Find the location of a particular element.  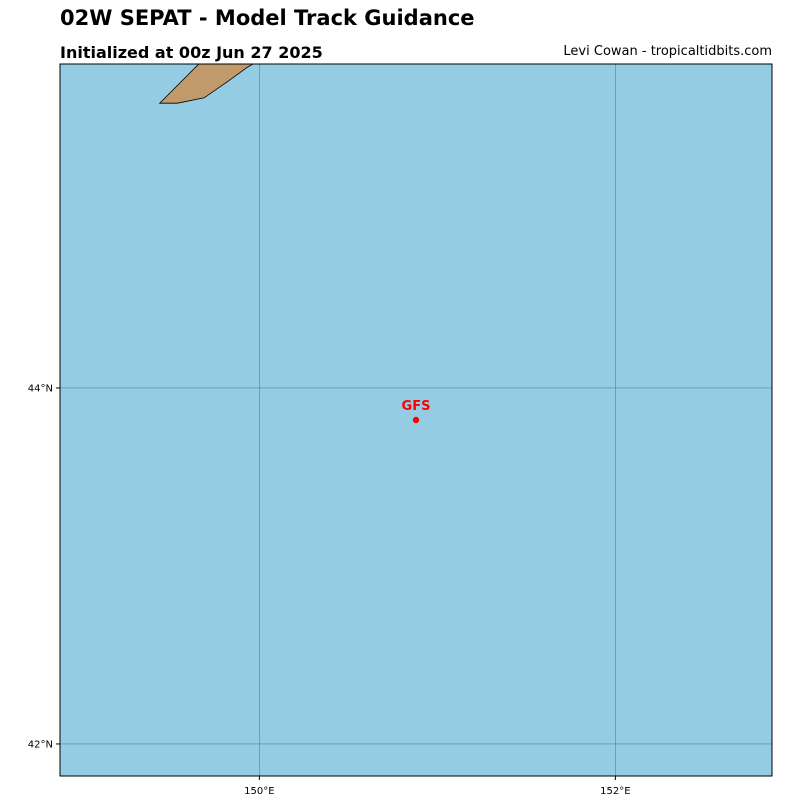

lon-tick-label: 150°E is located at coordinates (259, 791).